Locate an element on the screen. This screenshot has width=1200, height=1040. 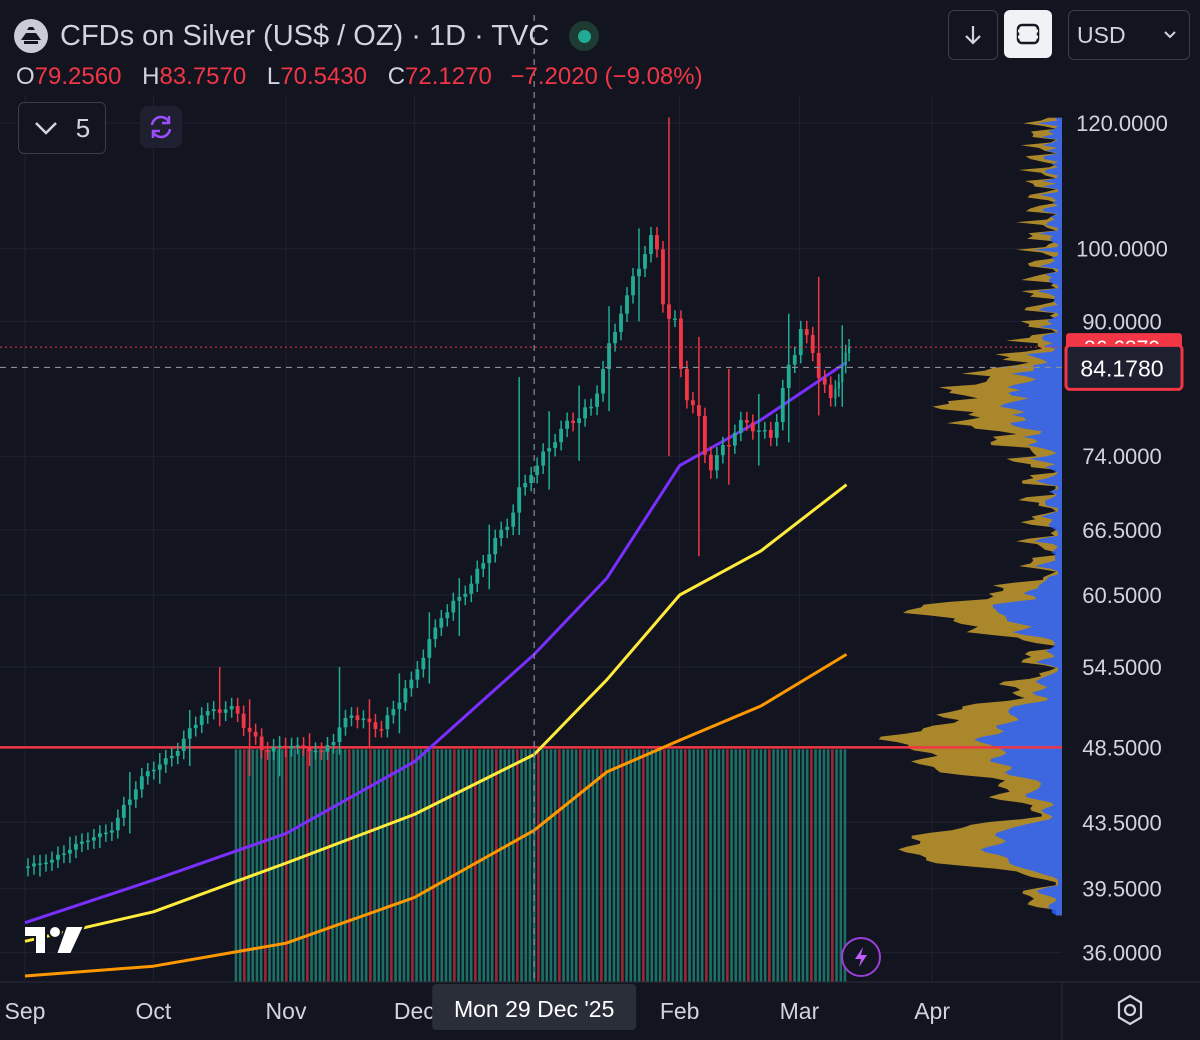
indicators-toggle-button: 5 is located at coordinates (62, 128).